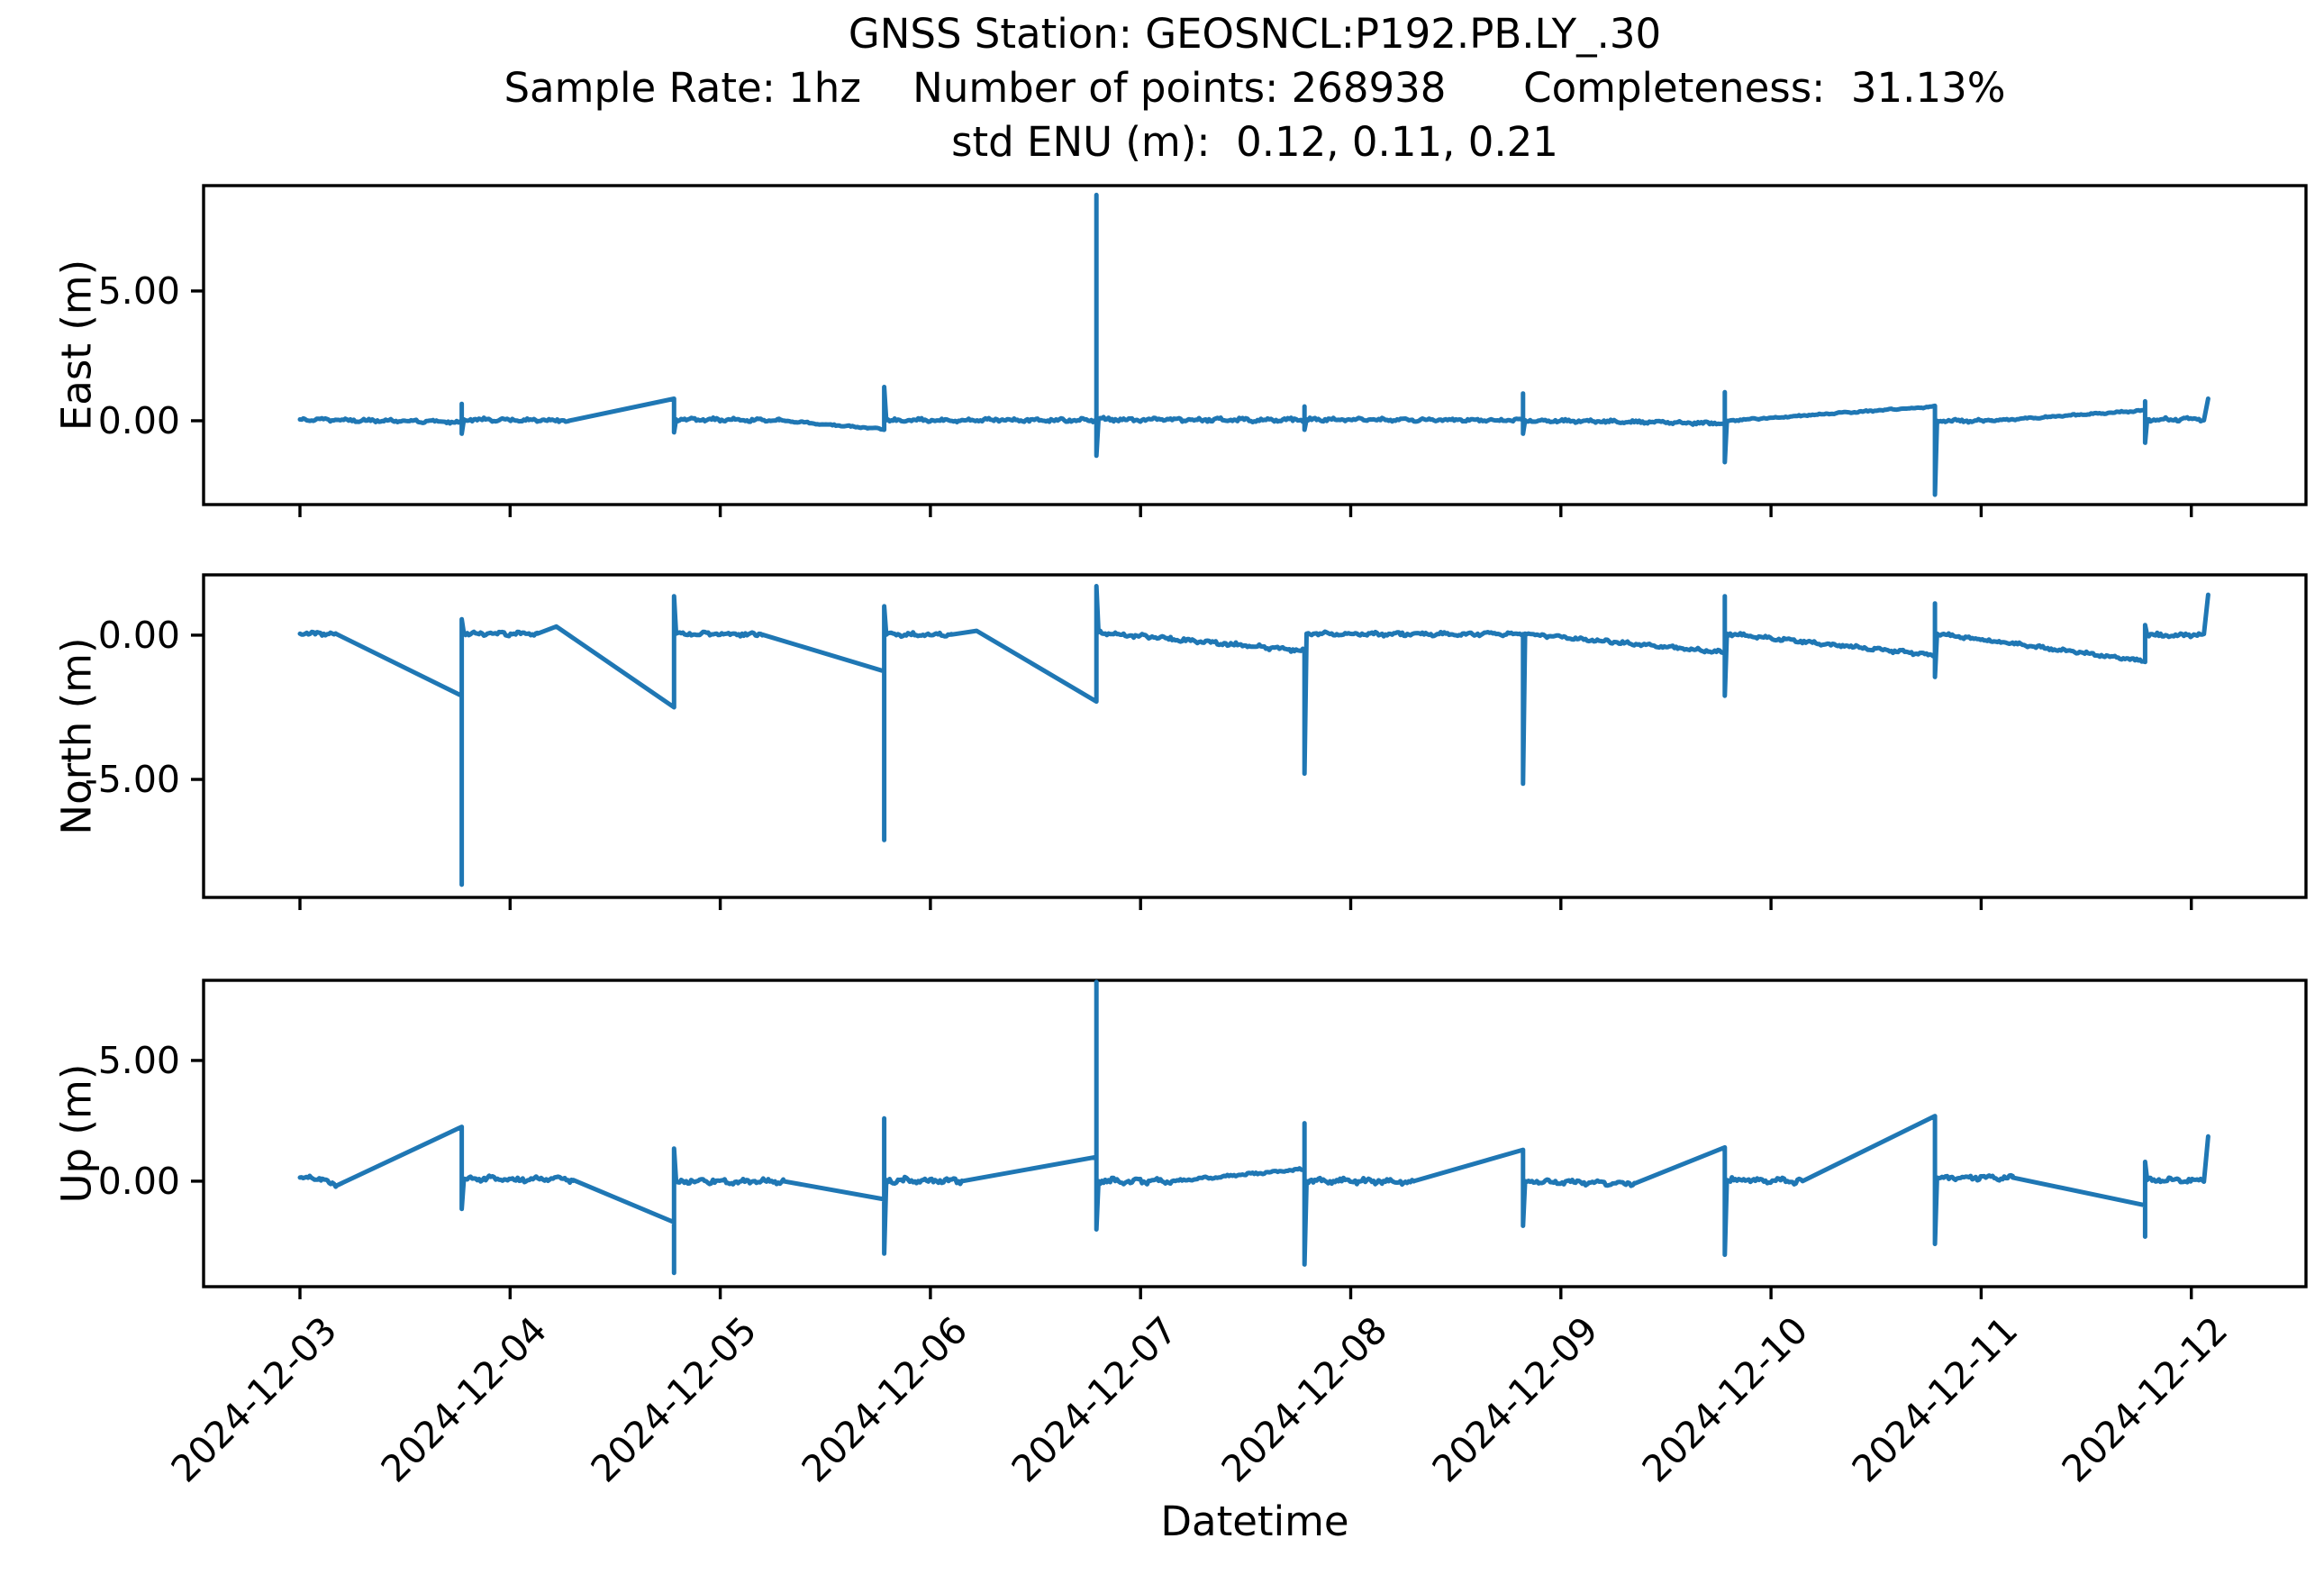 Image resolution: width=2324 pixels, height=1575 pixels. What do you see at coordinates (1254, 1521) in the screenshot?
I see `x-axis-label: Datetime` at bounding box center [1254, 1521].